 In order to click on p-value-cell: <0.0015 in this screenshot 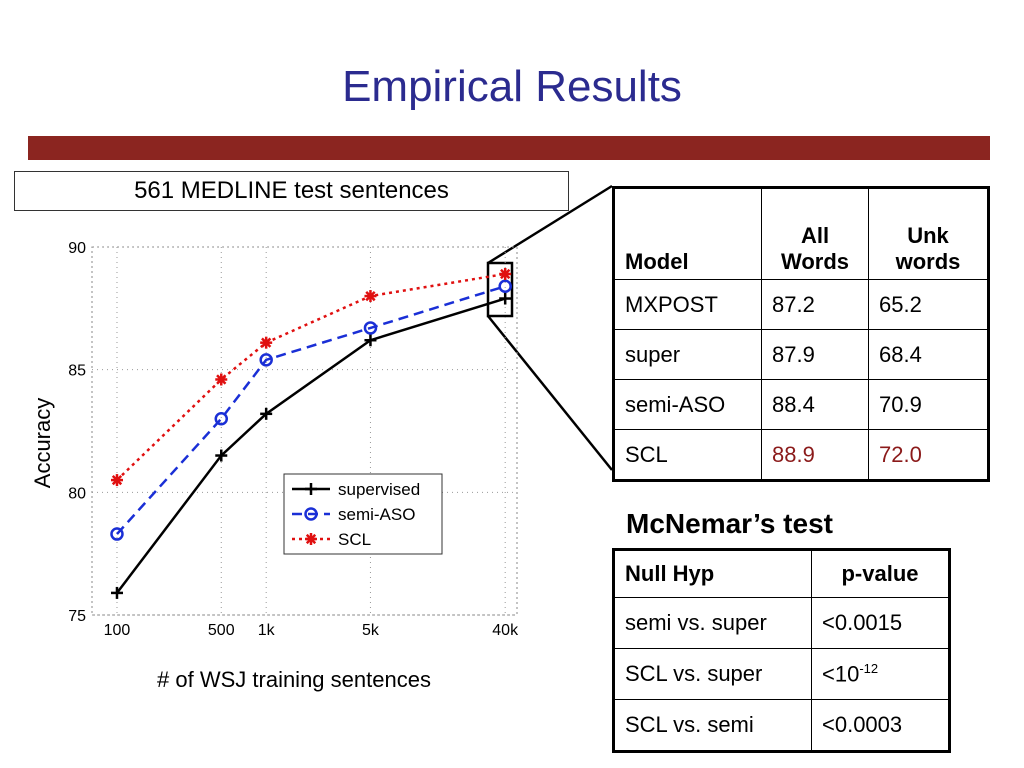, I will do `click(880, 623)`.